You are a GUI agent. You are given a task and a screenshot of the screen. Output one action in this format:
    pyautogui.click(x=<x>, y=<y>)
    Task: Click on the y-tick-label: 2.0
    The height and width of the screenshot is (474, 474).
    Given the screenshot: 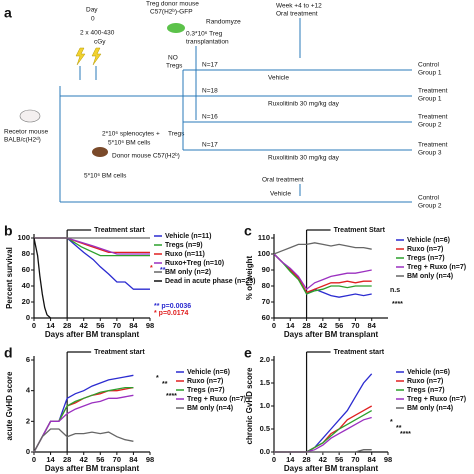 What is the action you would take?
    pyautogui.click(x=265, y=359)
    